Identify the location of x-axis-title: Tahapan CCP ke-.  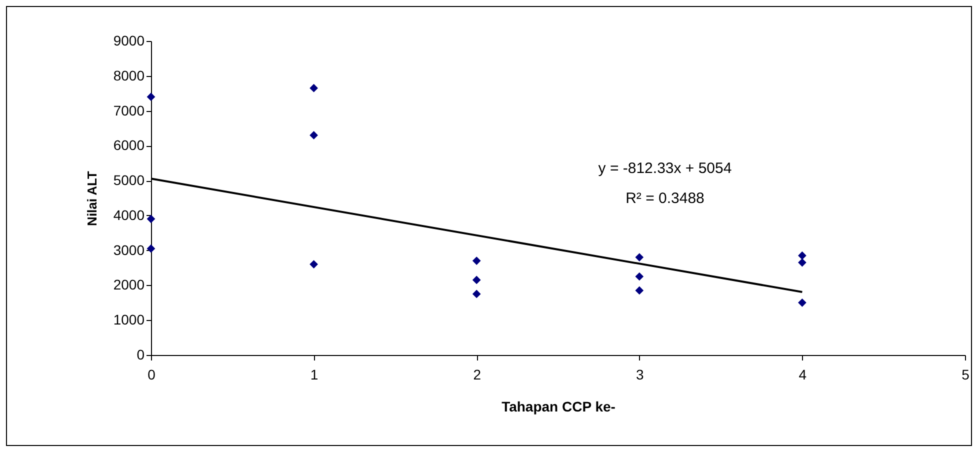
(559, 406).